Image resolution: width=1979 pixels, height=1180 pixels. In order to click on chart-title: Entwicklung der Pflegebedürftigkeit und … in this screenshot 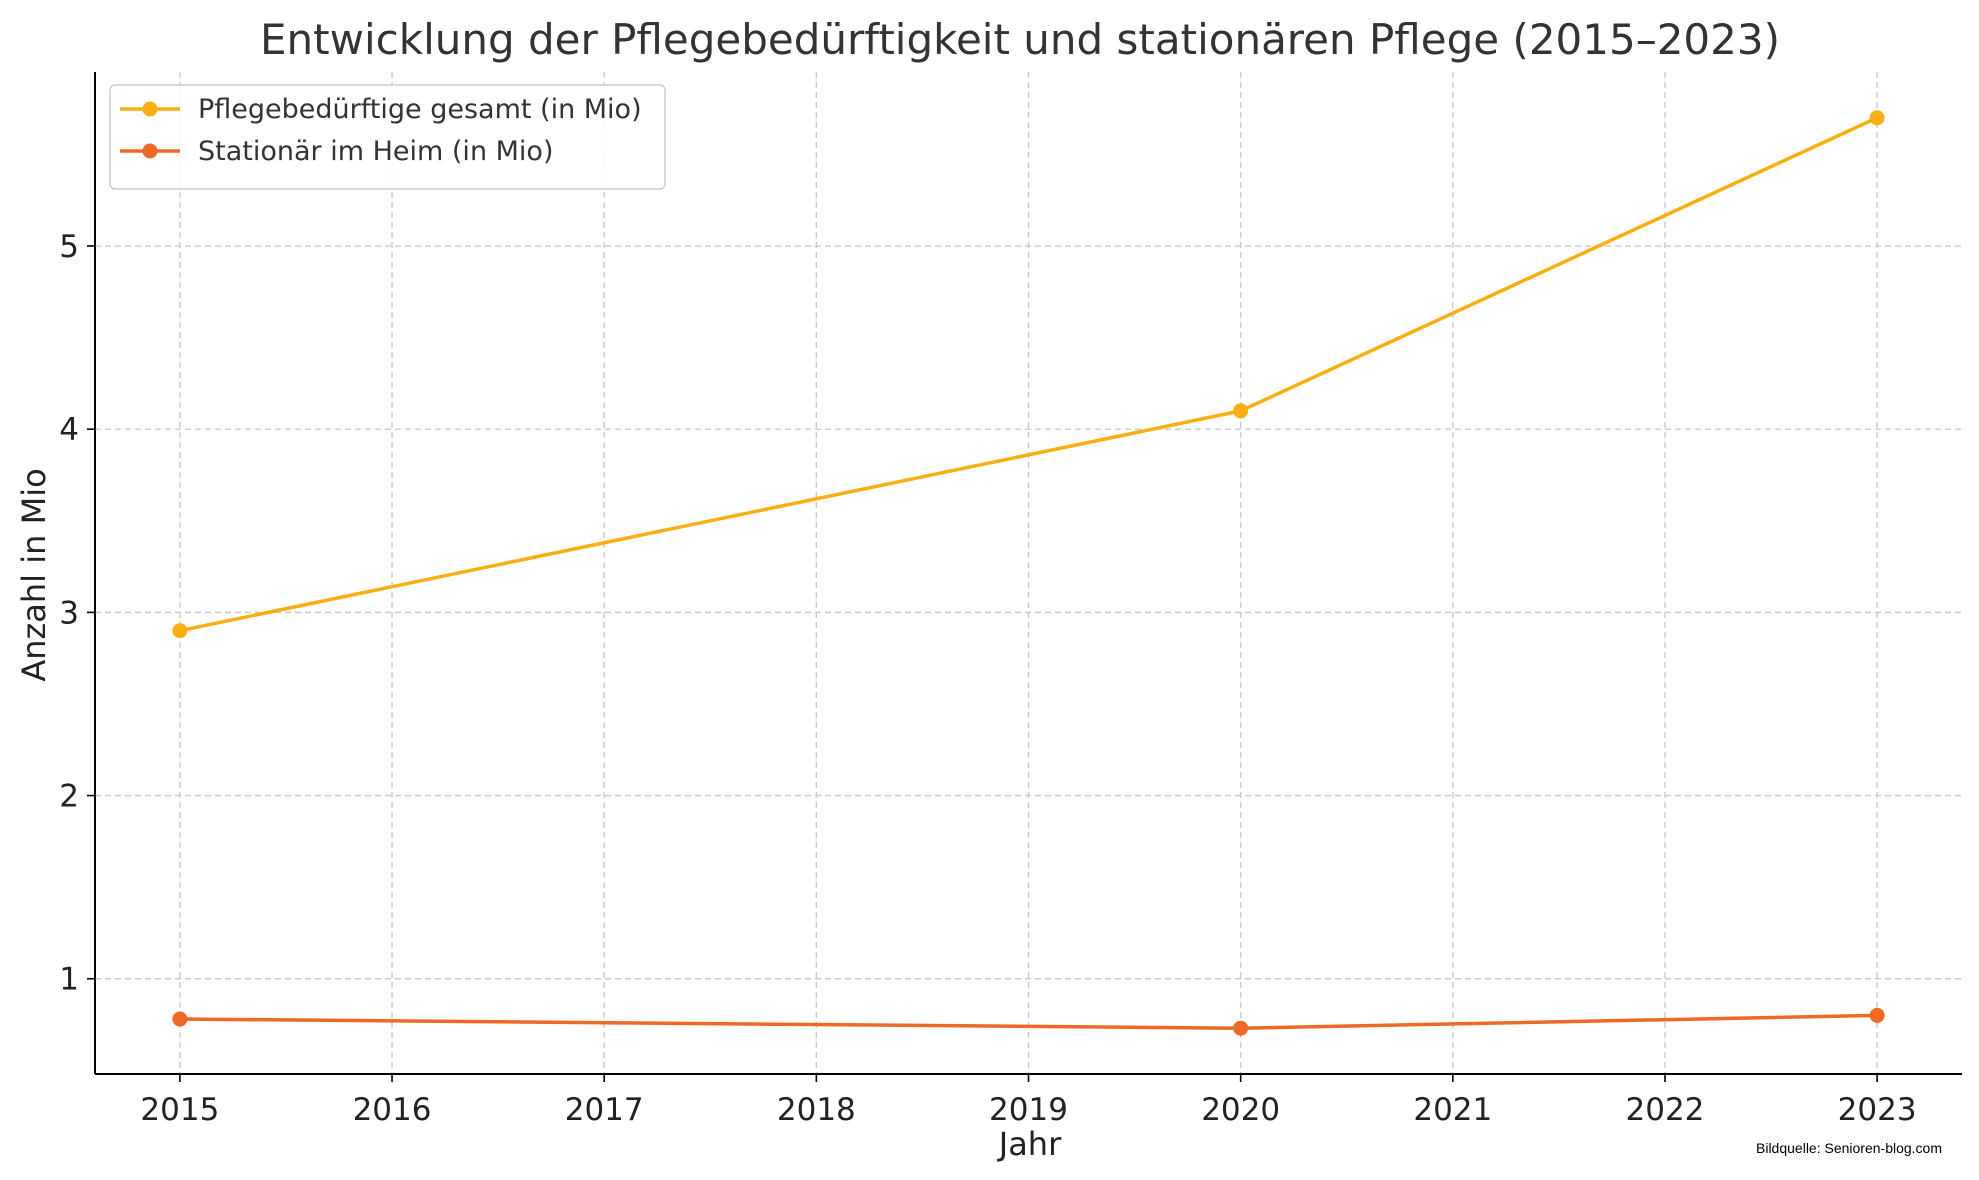, I will do `click(1020, 39)`.